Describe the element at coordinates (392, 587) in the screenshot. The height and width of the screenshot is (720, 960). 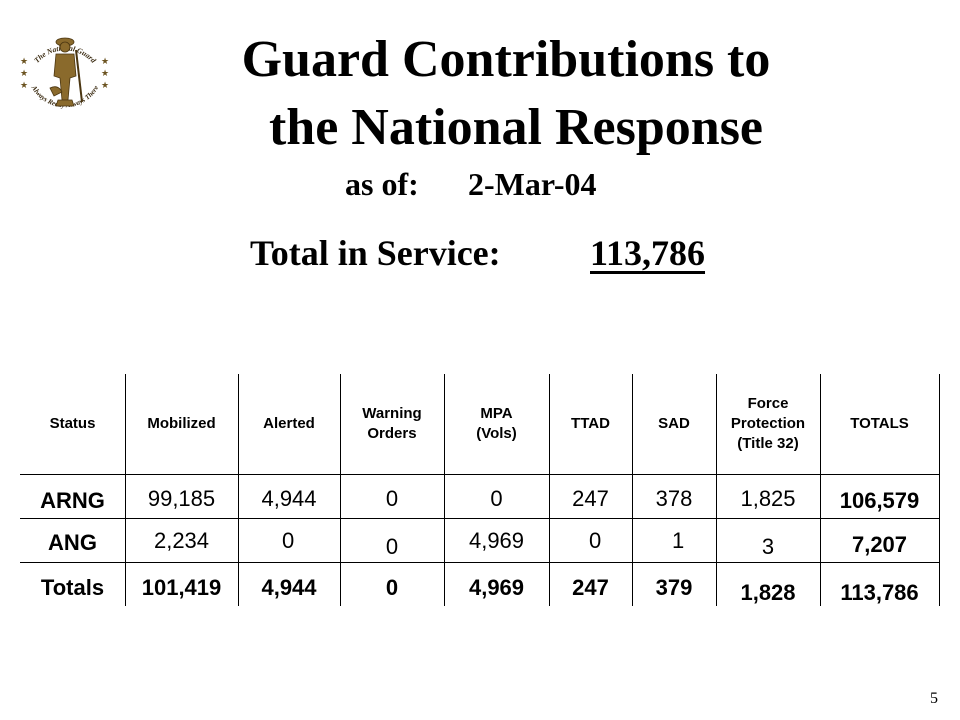
I see `row-totals-warning: 0` at that location.